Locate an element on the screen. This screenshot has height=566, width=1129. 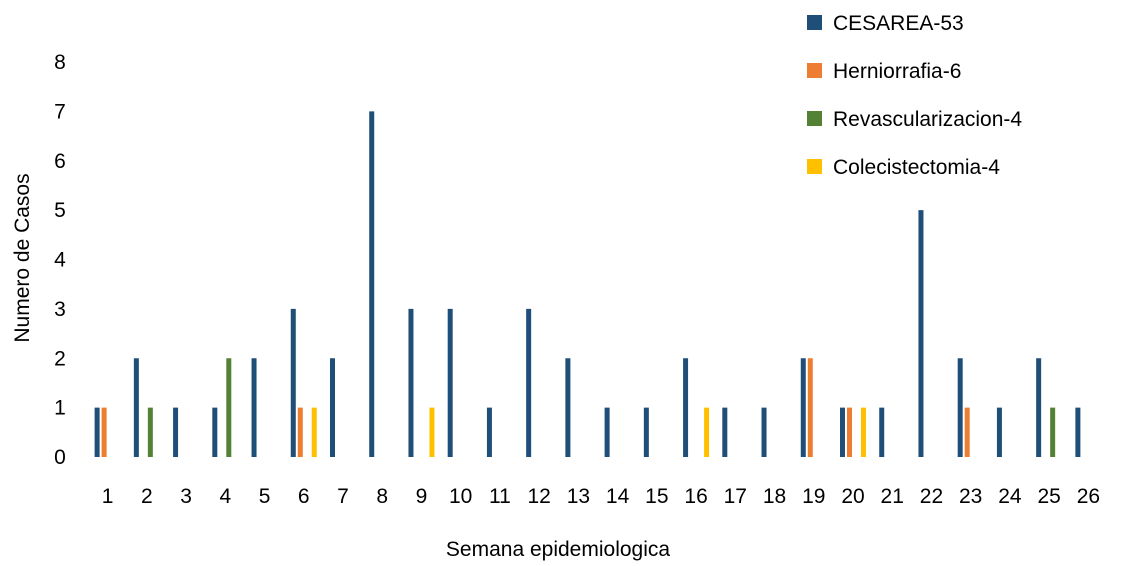
x-tick-label: 24 is located at coordinates (1010, 496).